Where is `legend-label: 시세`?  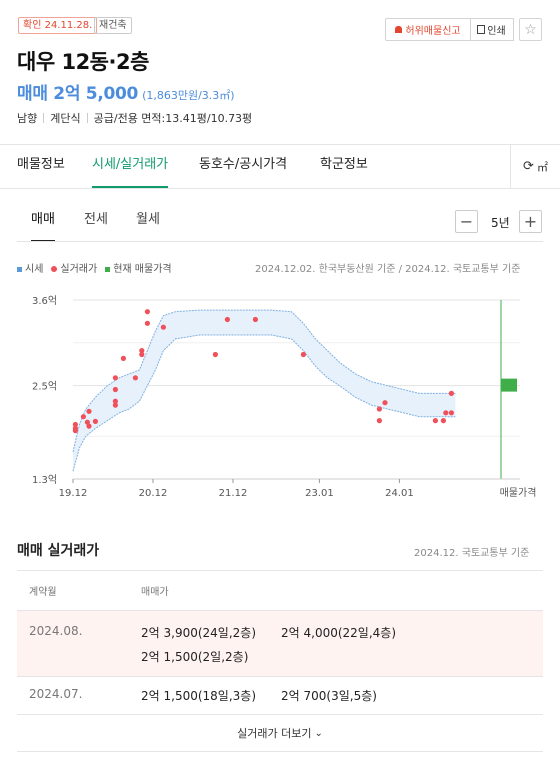
legend-label: 시세 is located at coordinates (34, 269).